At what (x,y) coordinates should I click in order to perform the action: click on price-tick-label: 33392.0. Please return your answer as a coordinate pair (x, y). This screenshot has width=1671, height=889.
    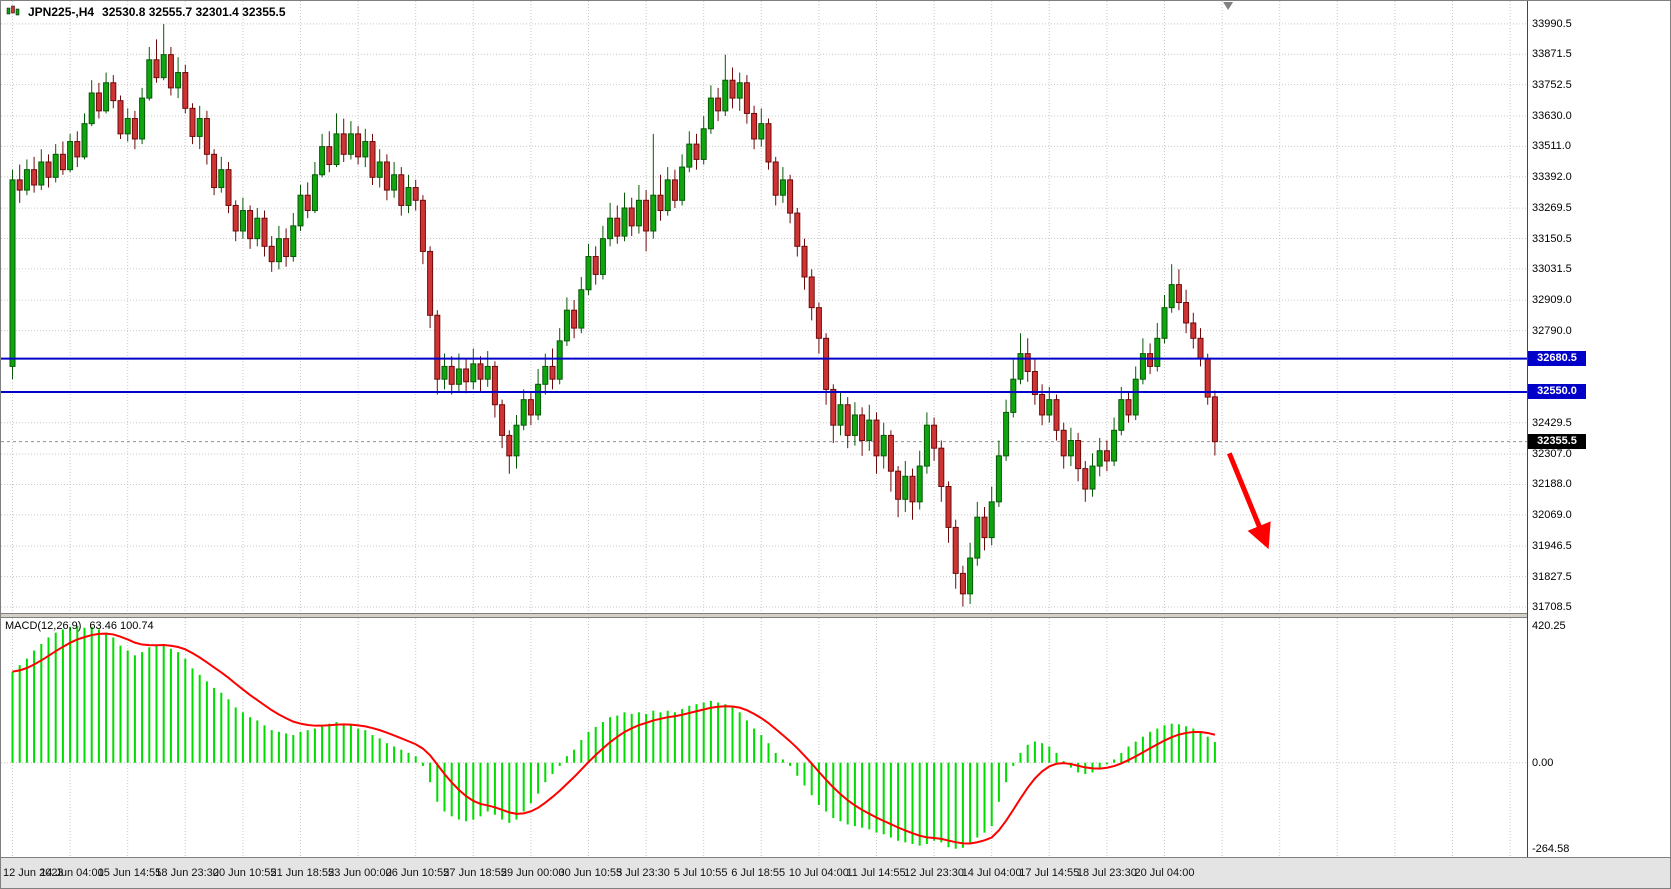
    Looking at the image, I should click on (1552, 176).